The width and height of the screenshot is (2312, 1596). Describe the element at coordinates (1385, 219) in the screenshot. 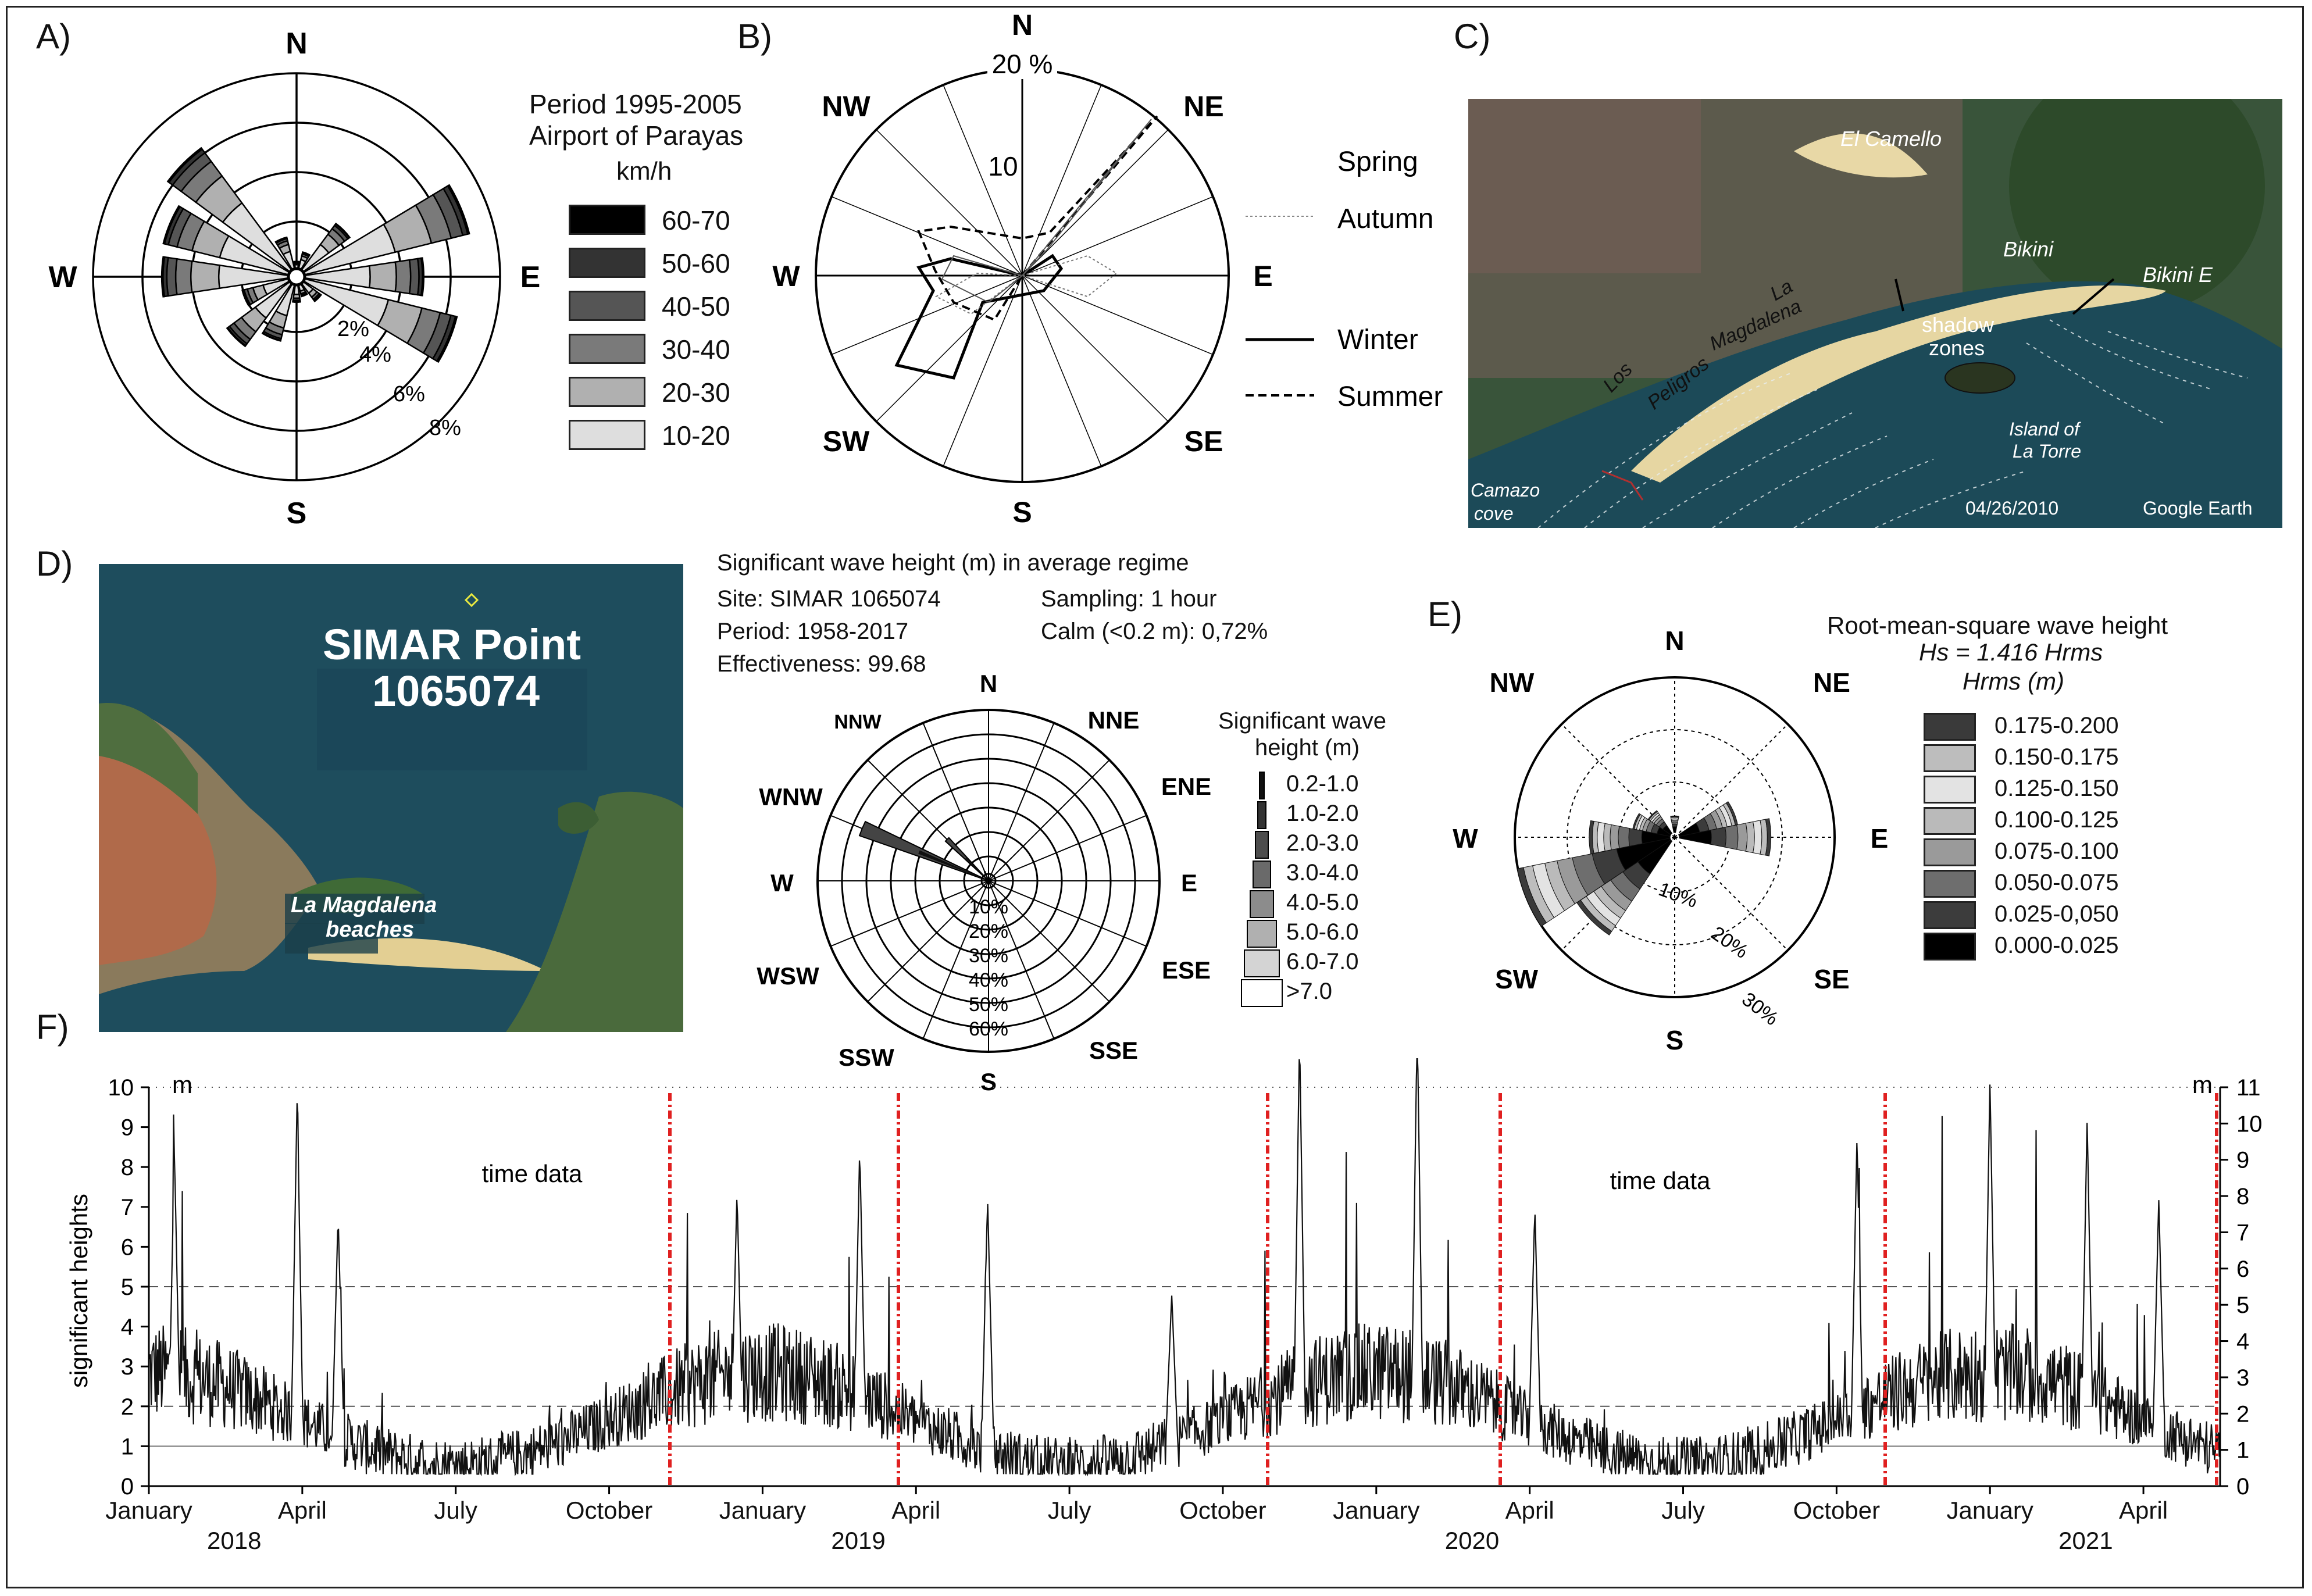

I see `b-legend-autumn: Autumn` at that location.